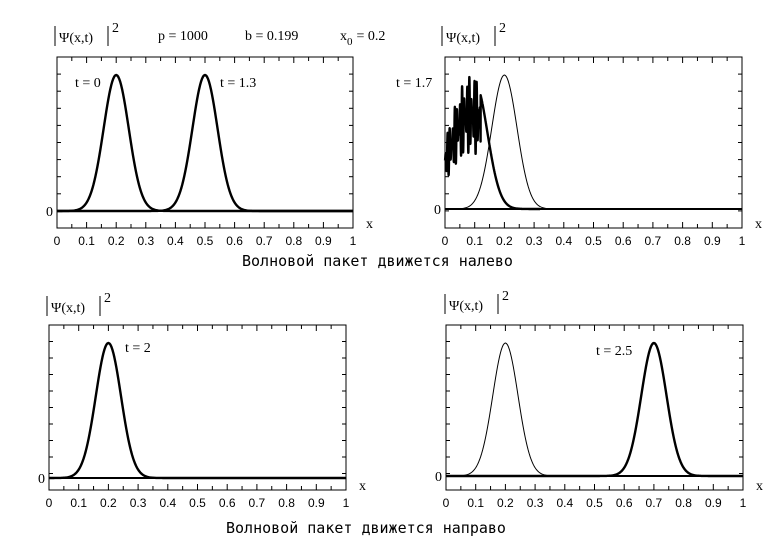 This screenshot has height=550, width=780. What do you see at coordinates (492, 143) in the screenshot?
I see `series-line-noisy` at bounding box center [492, 143].